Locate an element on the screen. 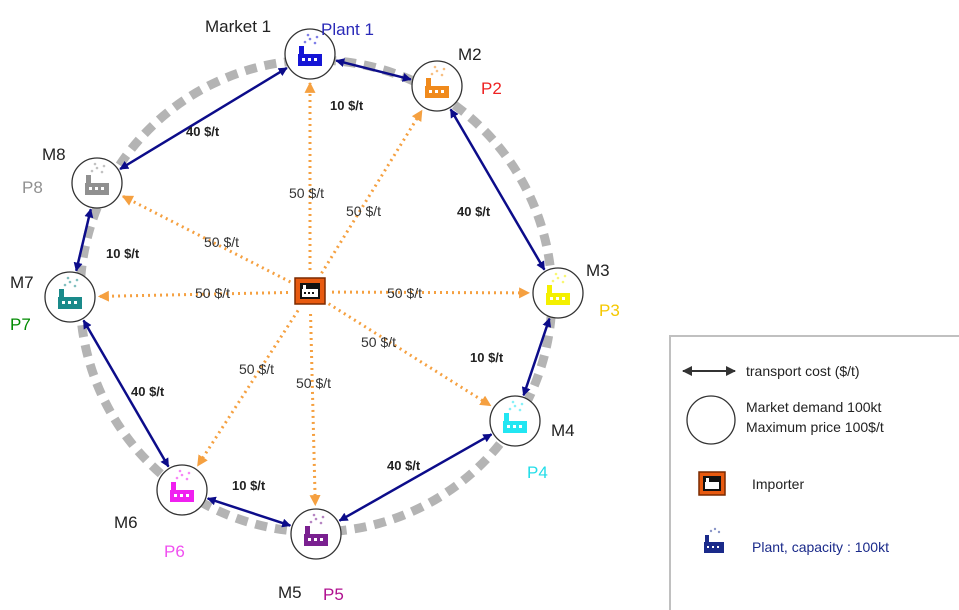  importer-factory-icon is located at coordinates (310, 291).